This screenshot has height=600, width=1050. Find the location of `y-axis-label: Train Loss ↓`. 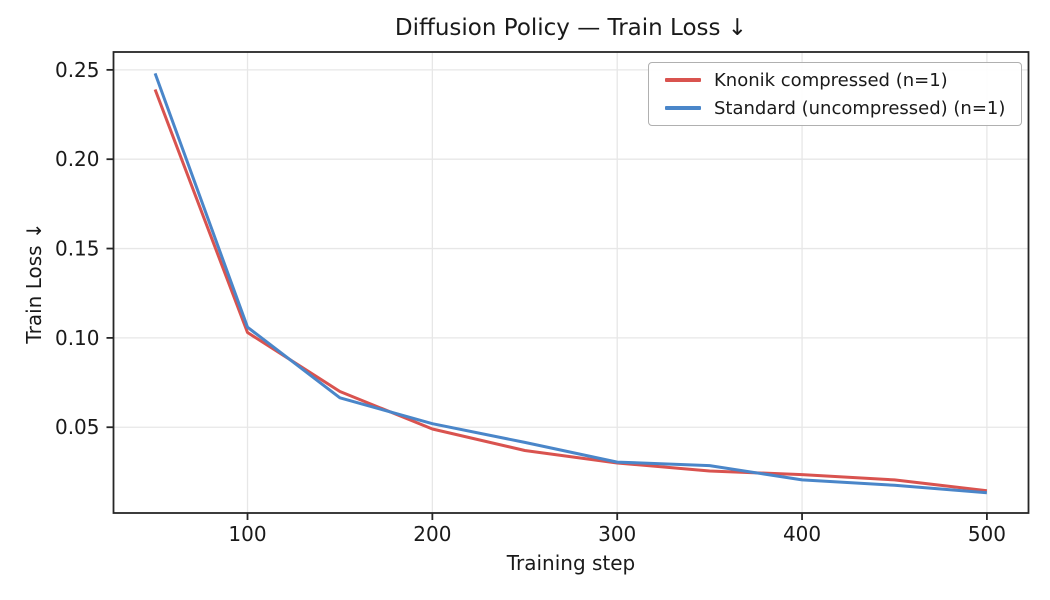

y-axis-label: Train Loss ↓ is located at coordinates (34, 283).